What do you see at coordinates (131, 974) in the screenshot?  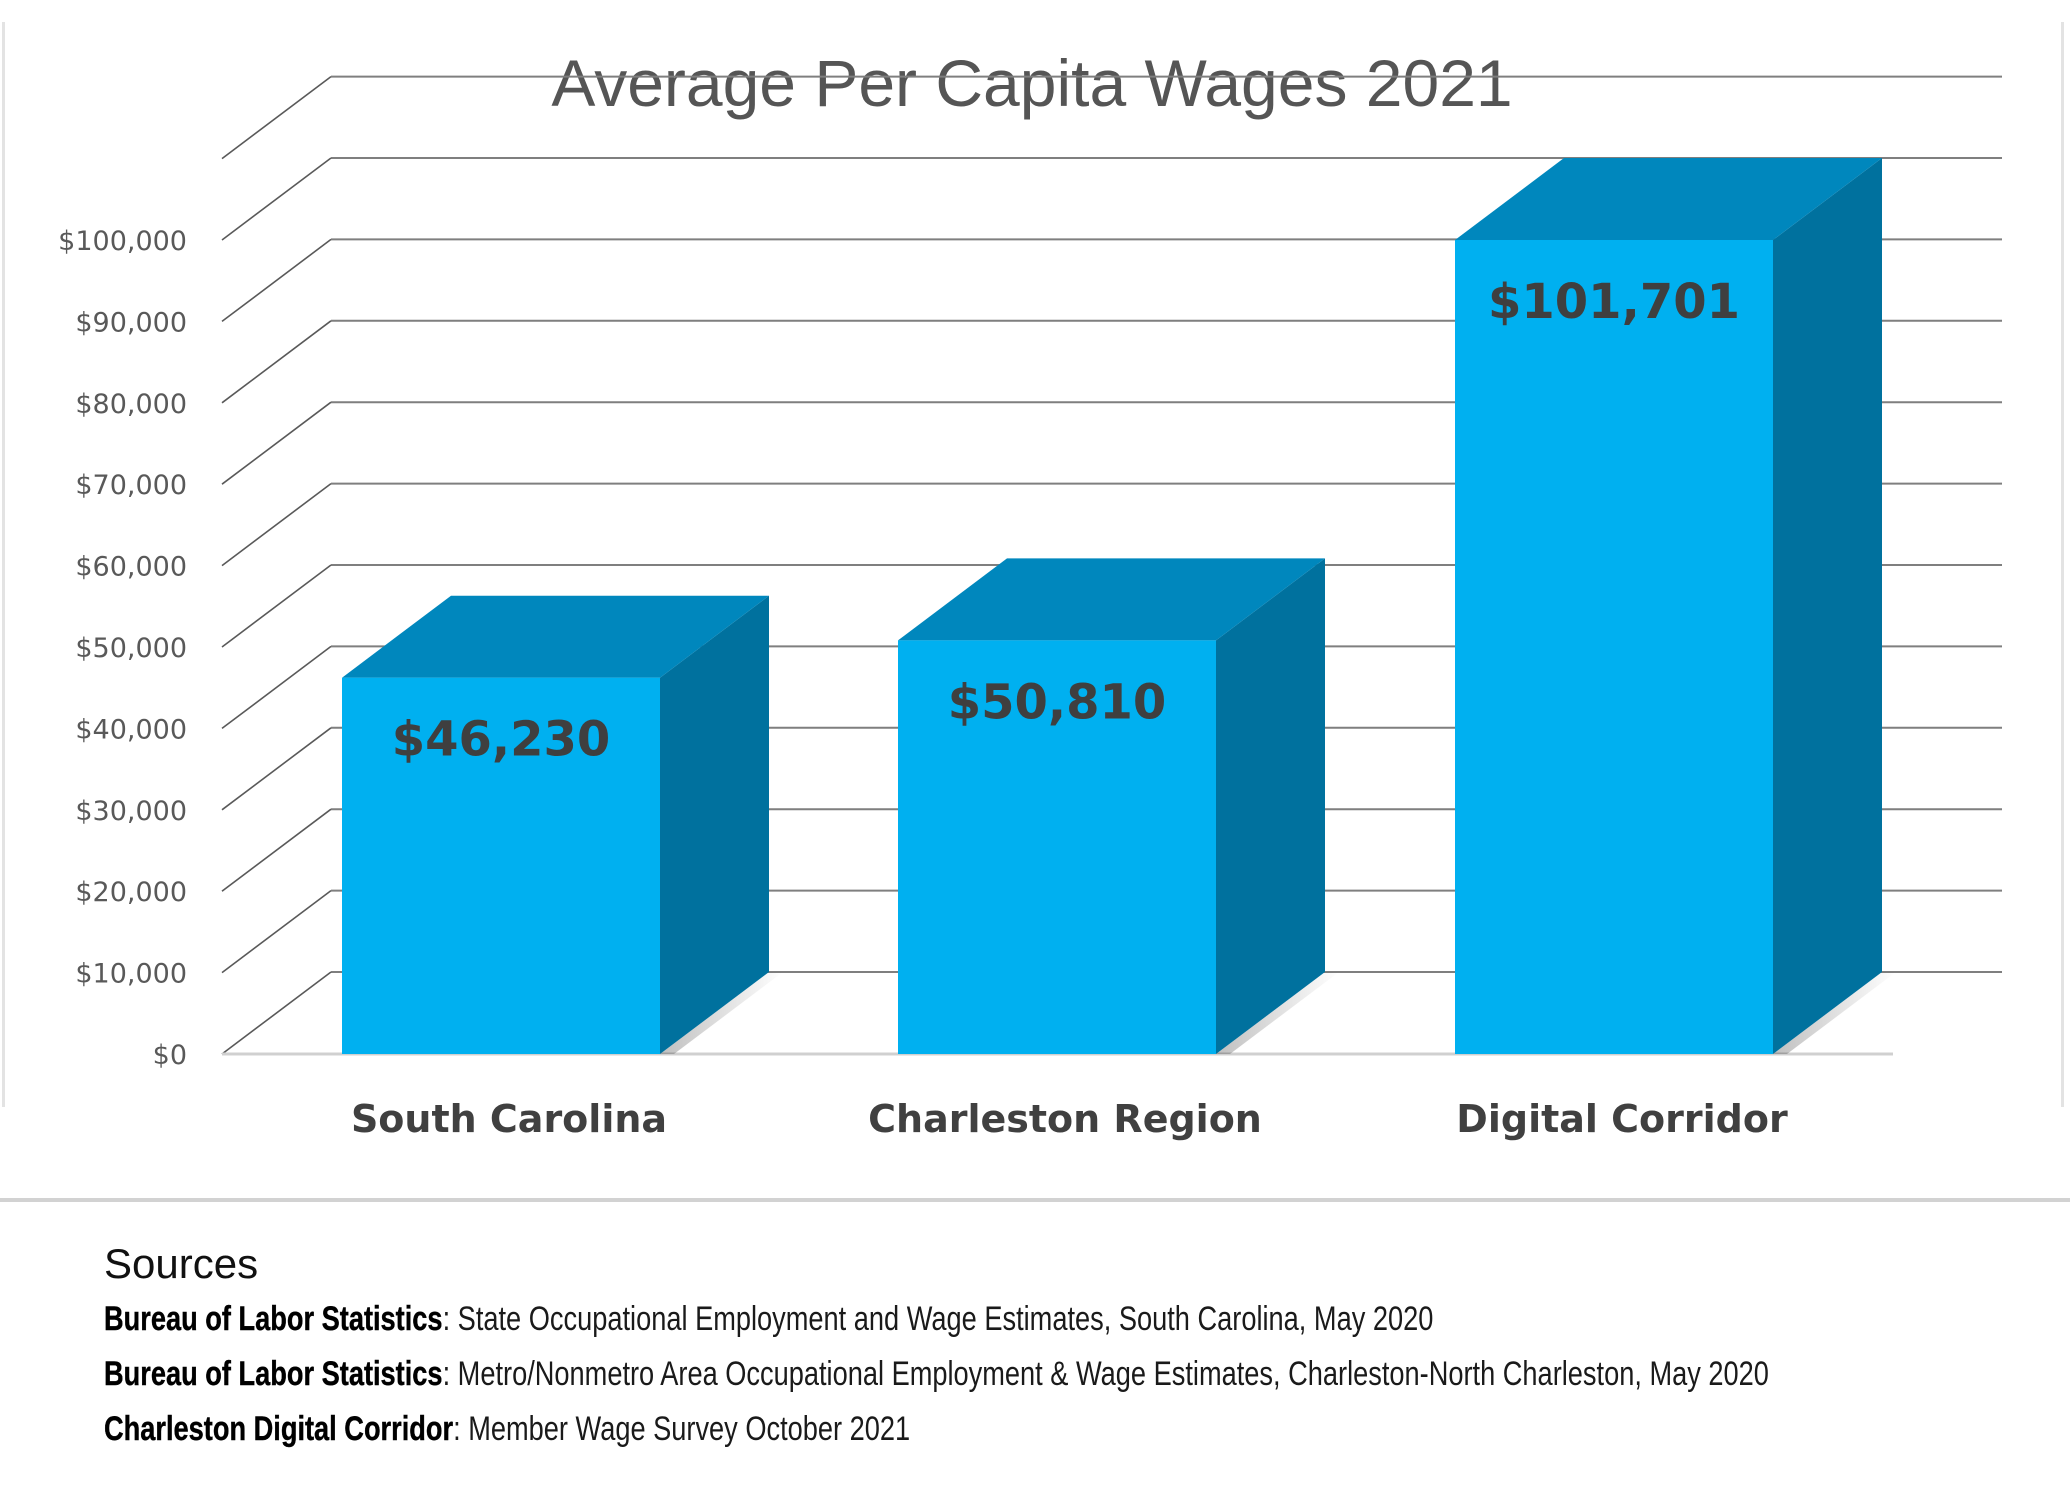 I see `y-tick-label: $10,000` at bounding box center [131, 974].